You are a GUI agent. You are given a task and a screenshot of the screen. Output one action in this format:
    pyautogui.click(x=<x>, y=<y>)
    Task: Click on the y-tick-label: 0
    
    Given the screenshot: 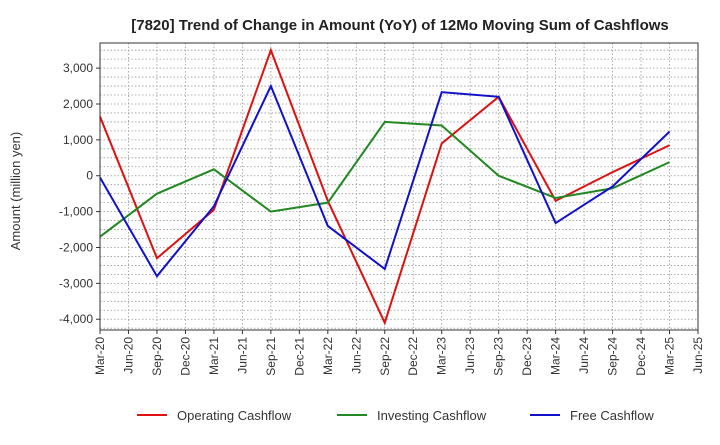 What is the action you would take?
    pyautogui.click(x=89, y=176)
    